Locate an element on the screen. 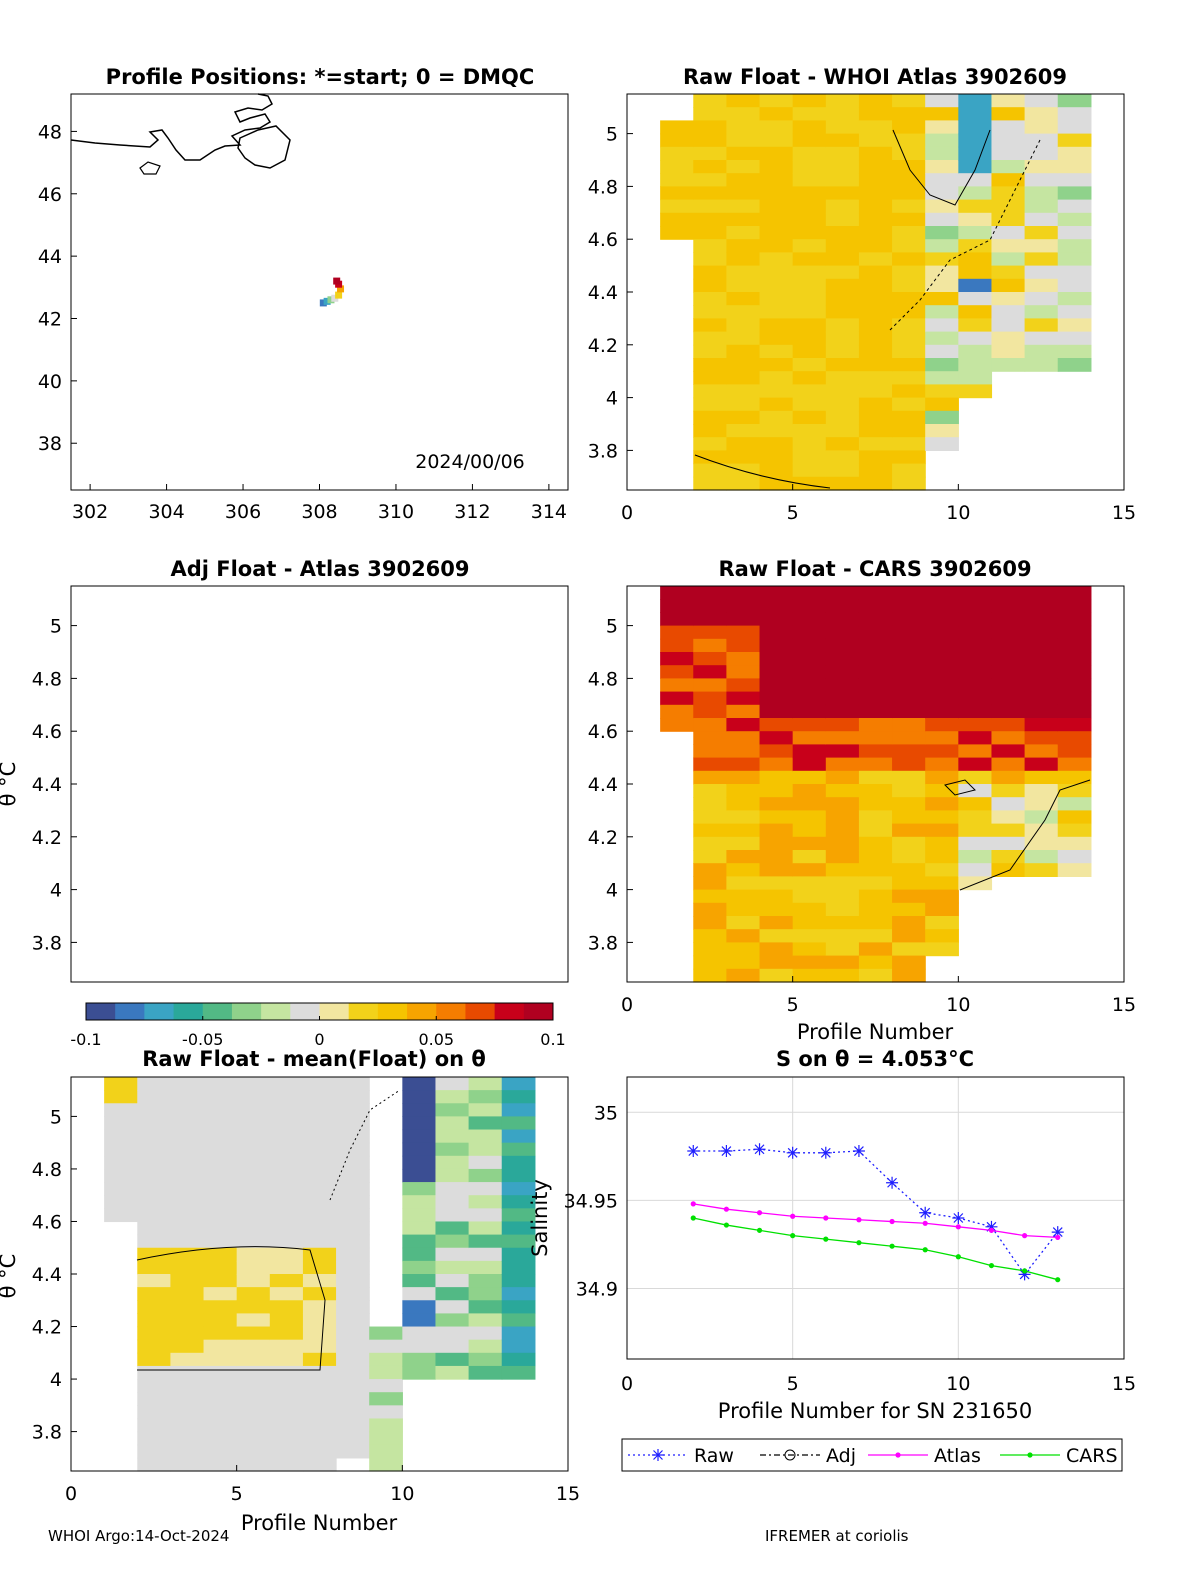  whoi-title: Raw Float - WHOI Atlas 3902609 is located at coordinates (875, 77).